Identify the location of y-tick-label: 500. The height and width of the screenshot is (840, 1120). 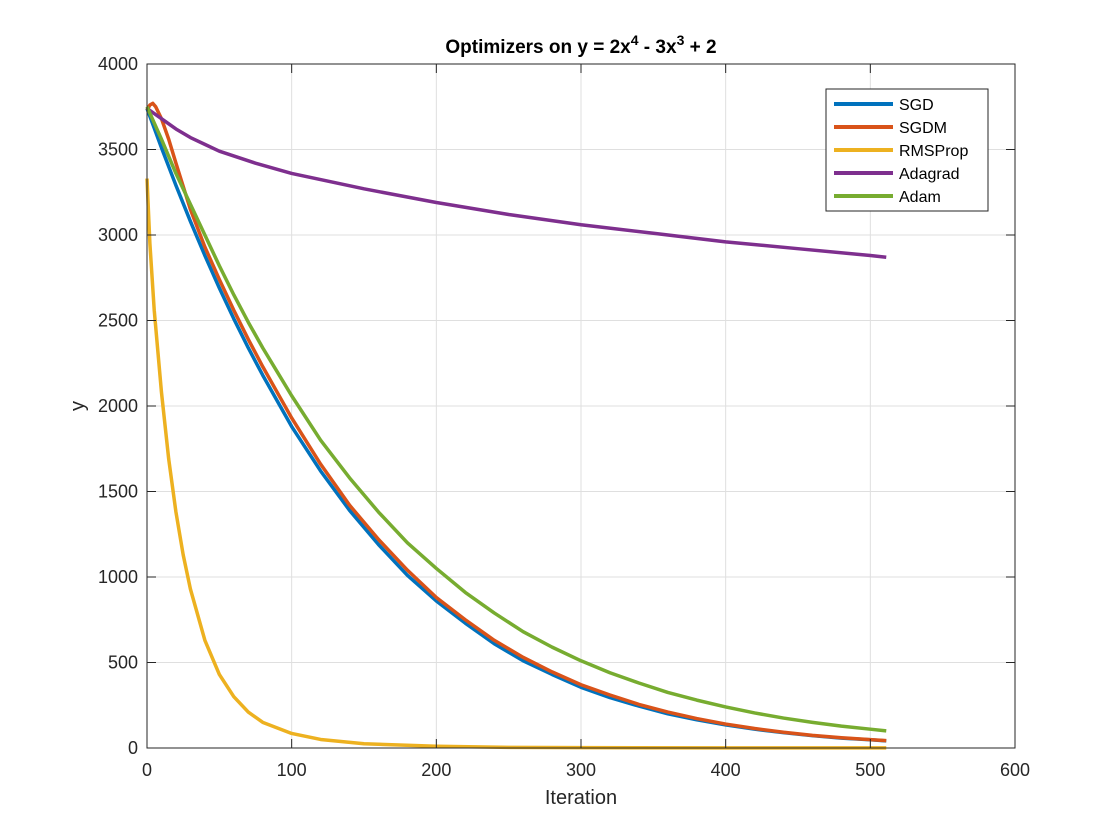
(123, 663).